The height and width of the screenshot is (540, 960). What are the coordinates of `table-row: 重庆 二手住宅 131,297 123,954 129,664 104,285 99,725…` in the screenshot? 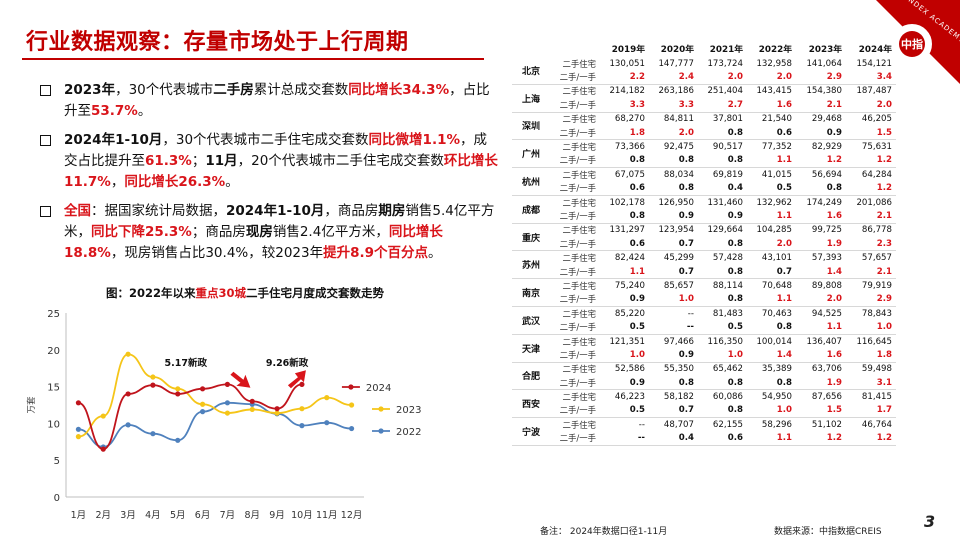 It's located at (704, 237).